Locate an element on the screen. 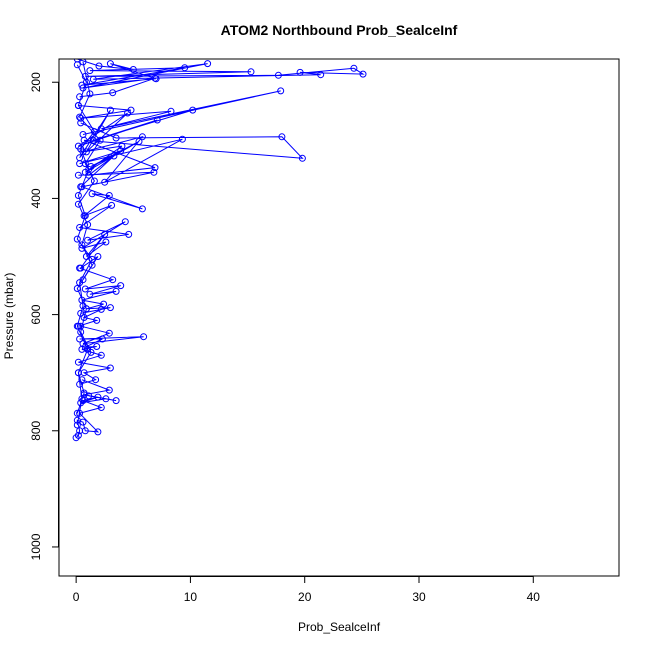 The height and width of the screenshot is (650, 650). x-axis-label: Prob_SealceInf is located at coordinates (339, 627).